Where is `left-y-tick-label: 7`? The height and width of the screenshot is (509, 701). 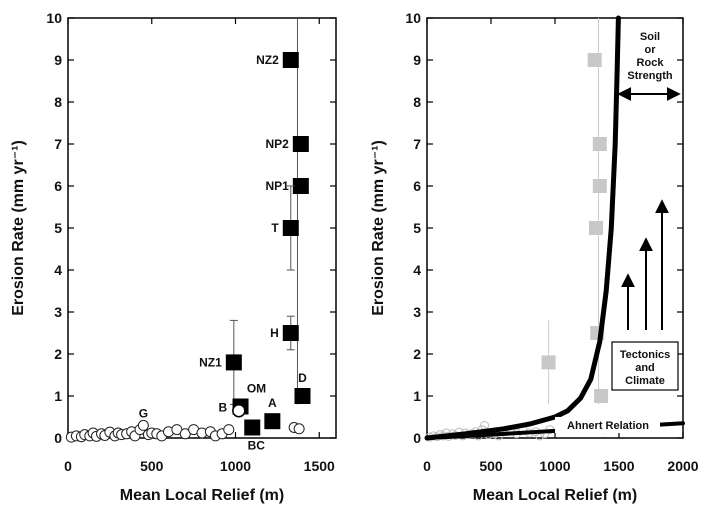 left-y-tick-label: 7 is located at coordinates (58, 144).